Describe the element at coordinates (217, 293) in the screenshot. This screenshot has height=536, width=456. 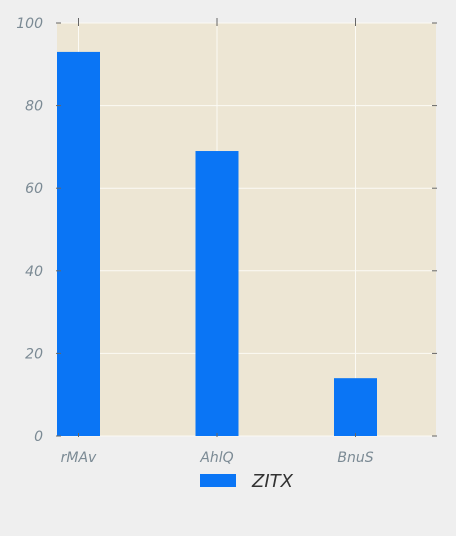
I see `bar-AhlQ` at that location.